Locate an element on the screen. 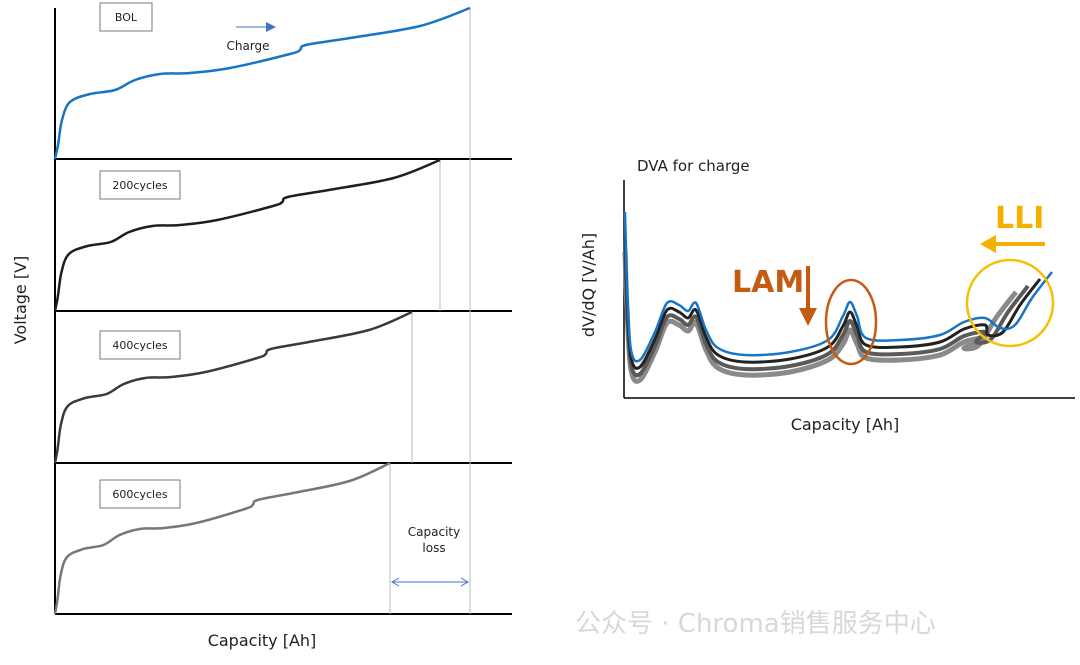 Image resolution: width=1080 pixels, height=665 pixels. panel-label: 600cycles is located at coordinates (139, 494).